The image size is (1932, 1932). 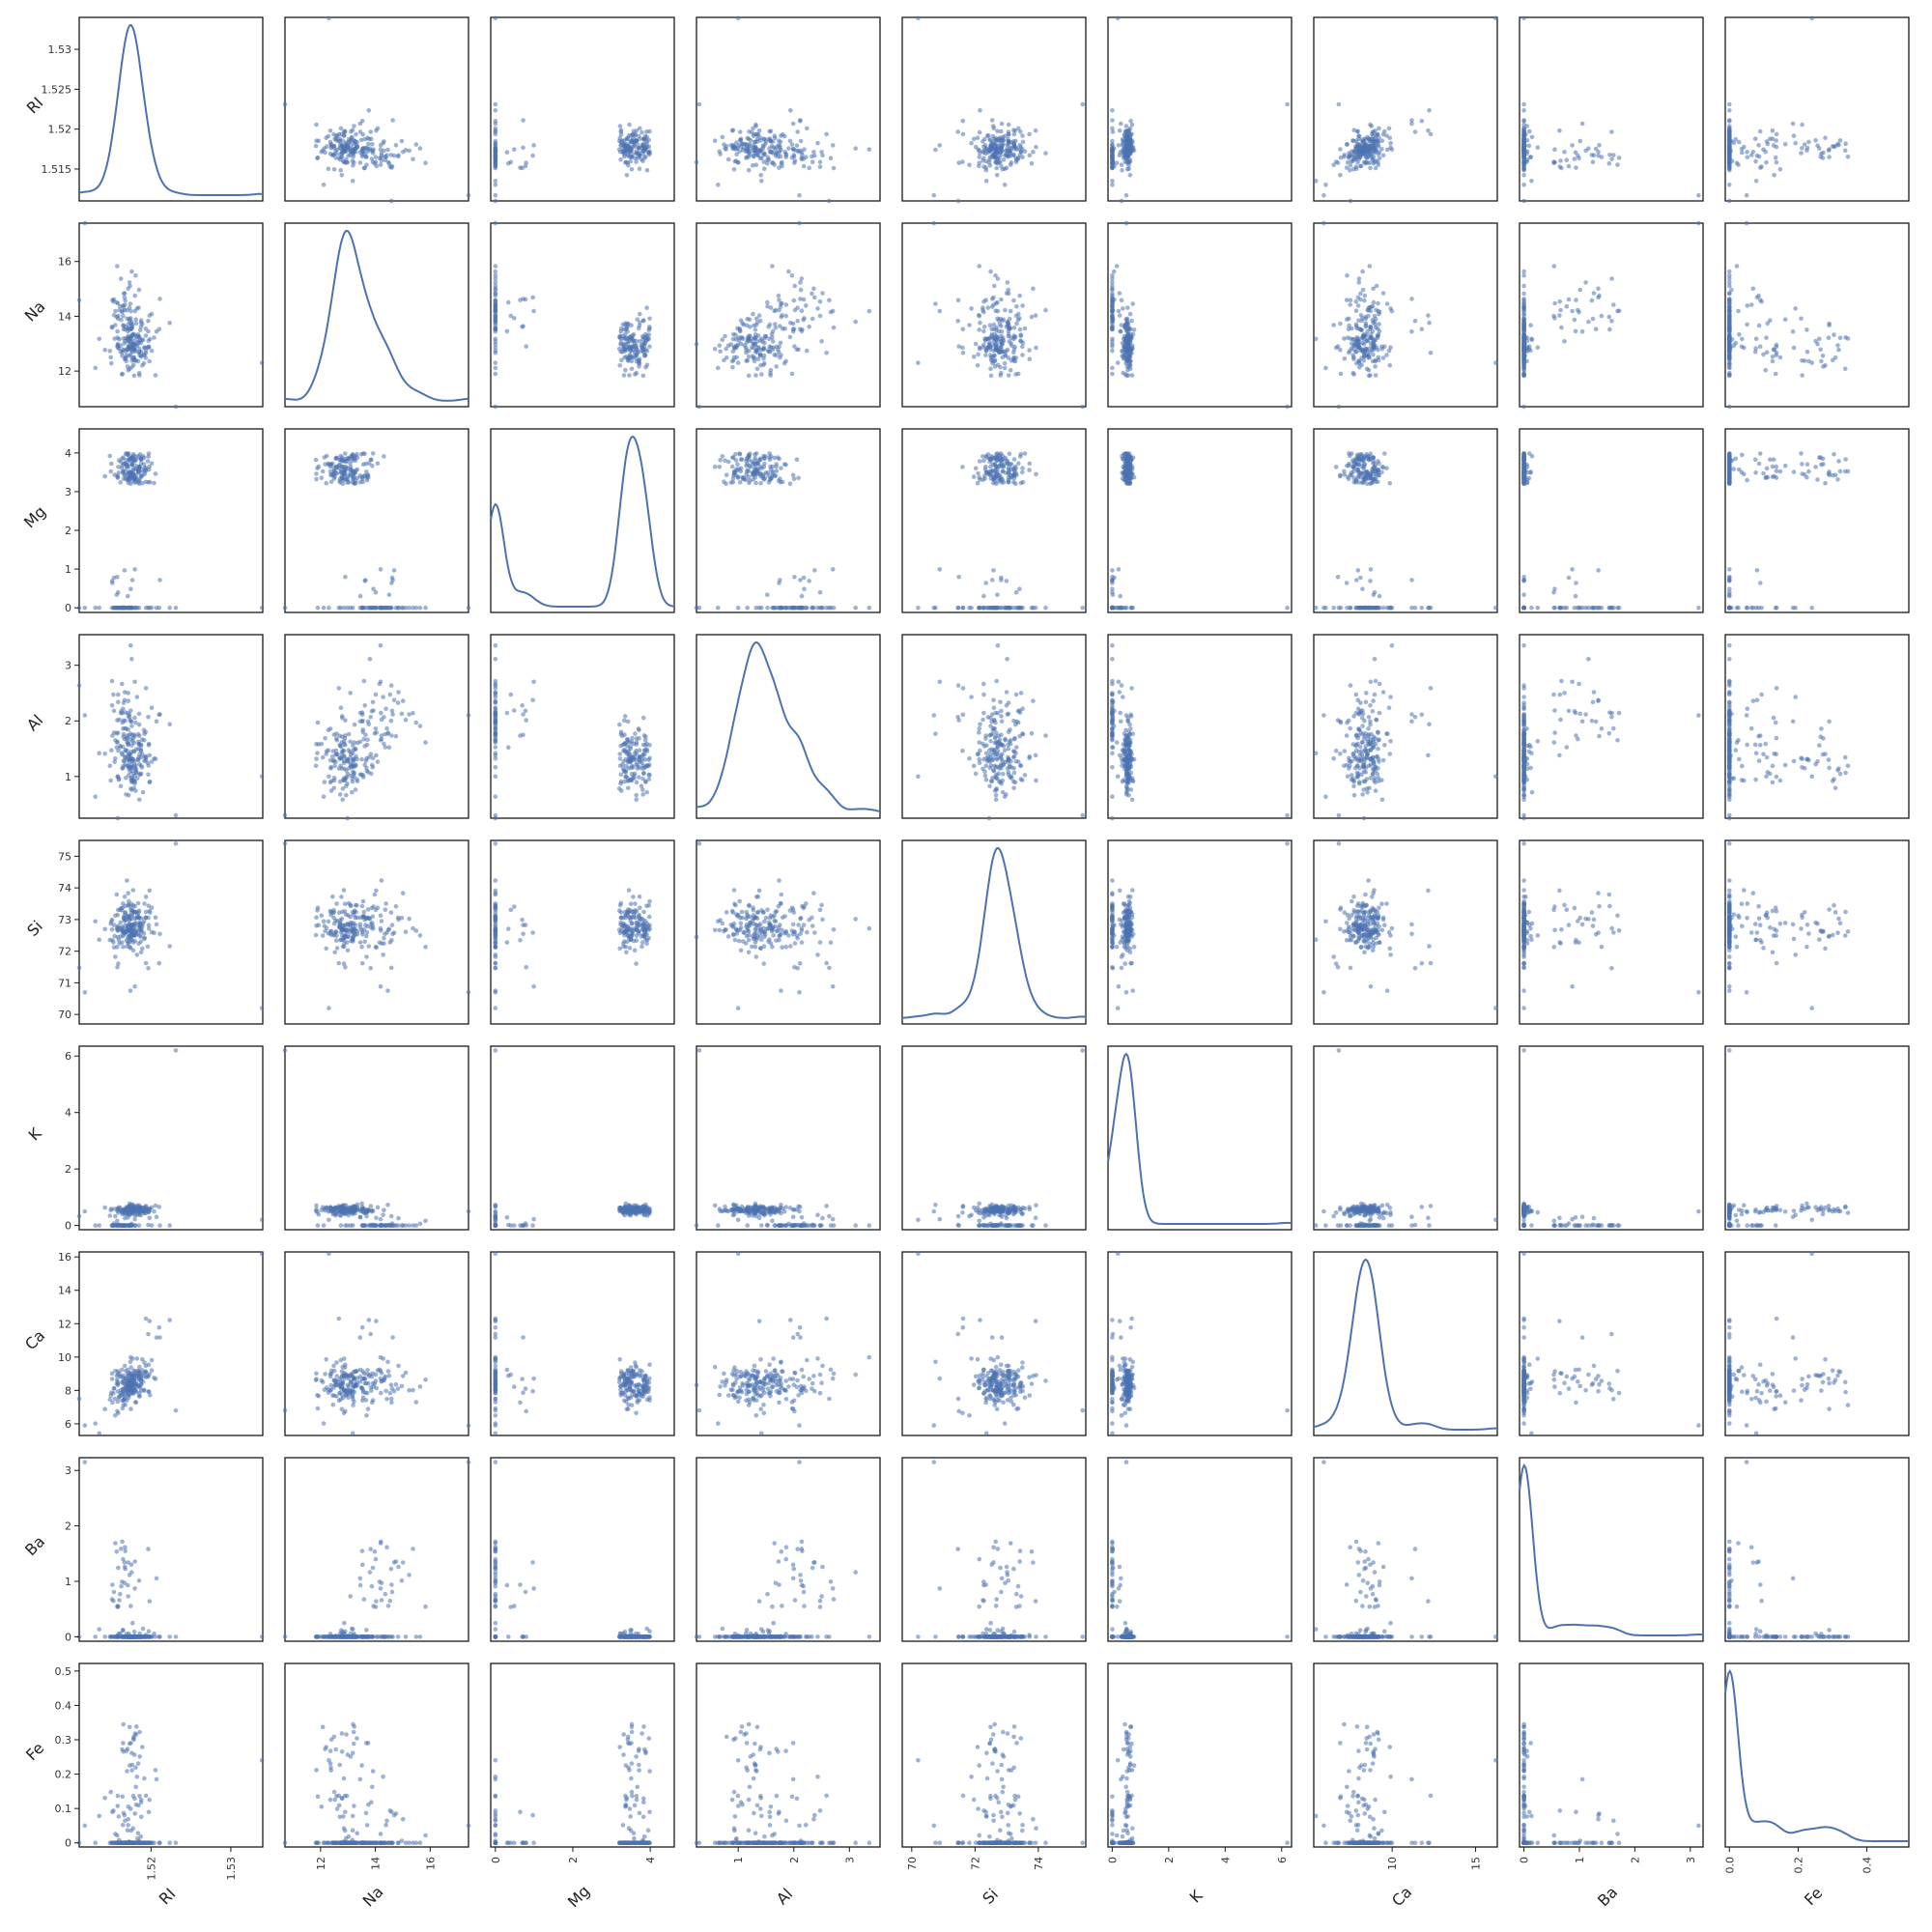 I want to click on y-tick-label: 16, so click(x=64, y=262).